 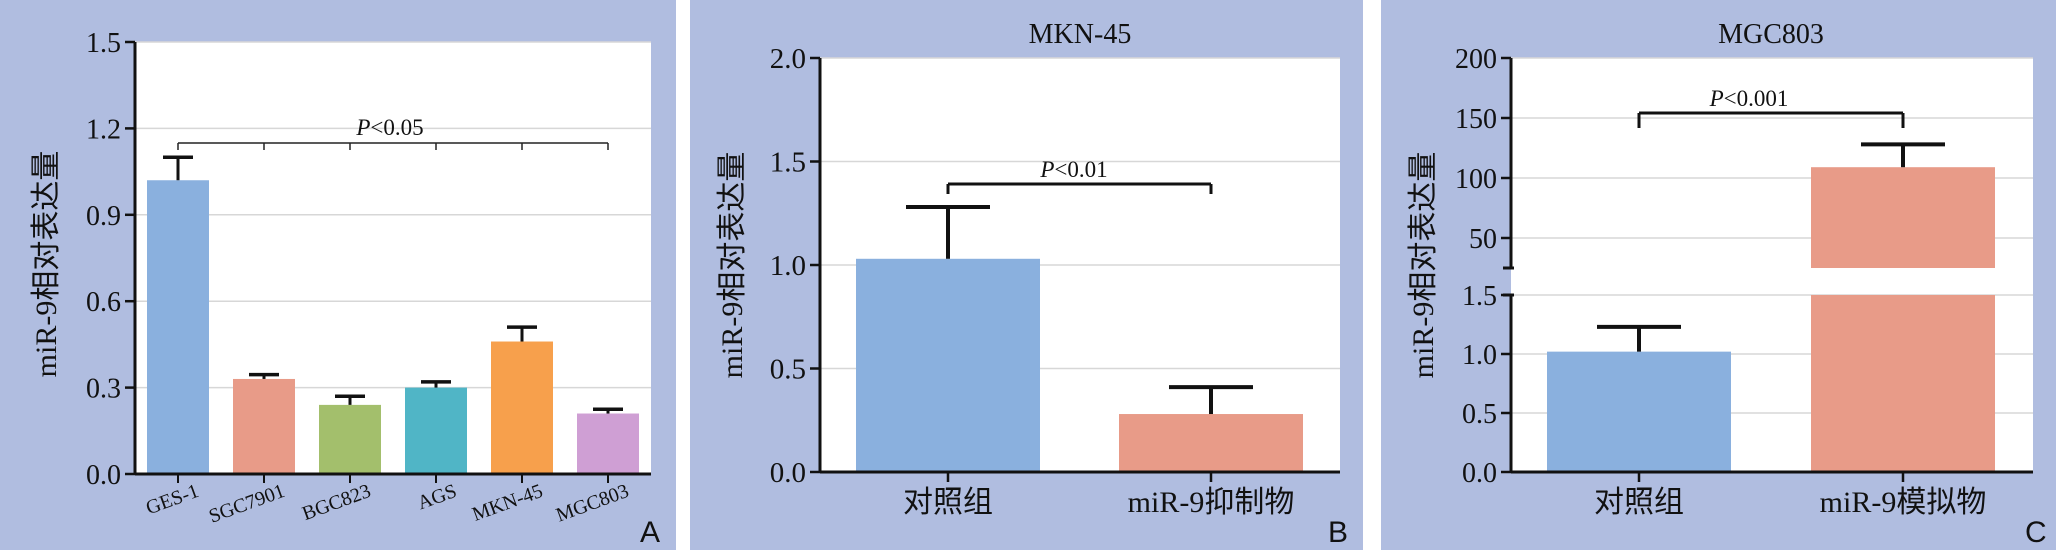 I want to click on y-axis: 0.0 0.5 1.0 1.5 2.0, so click(x=796, y=266).